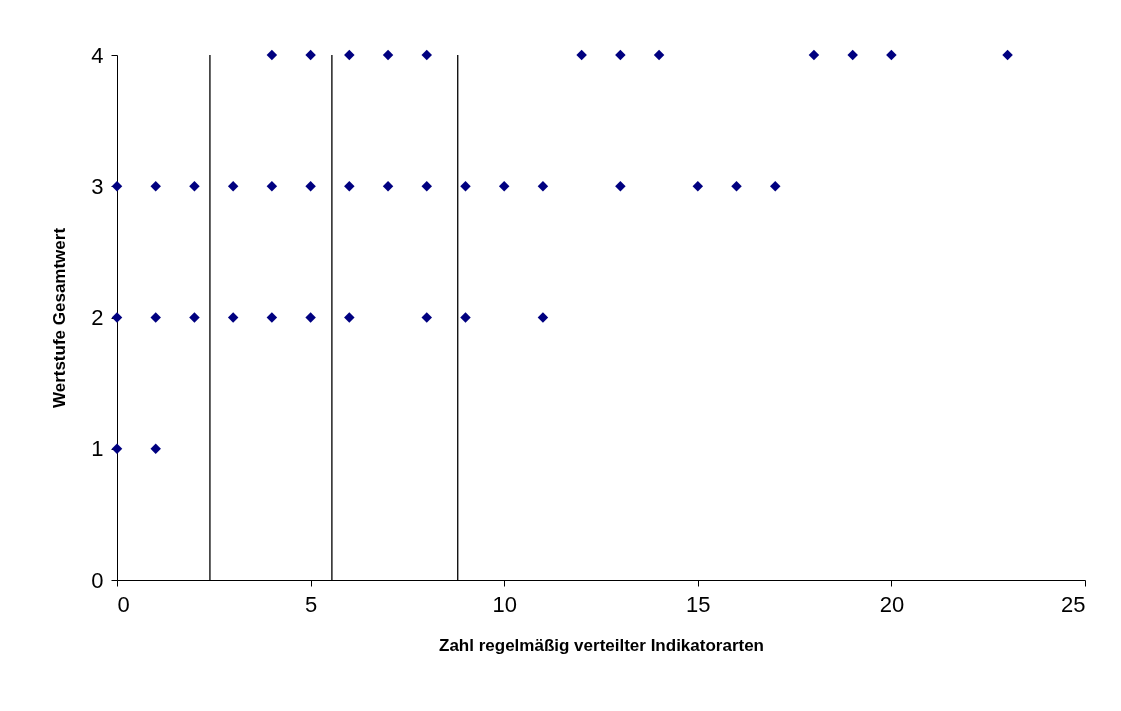 Image resolution: width=1121 pixels, height=711 pixels. I want to click on y-tick-label: 0, so click(97, 580).